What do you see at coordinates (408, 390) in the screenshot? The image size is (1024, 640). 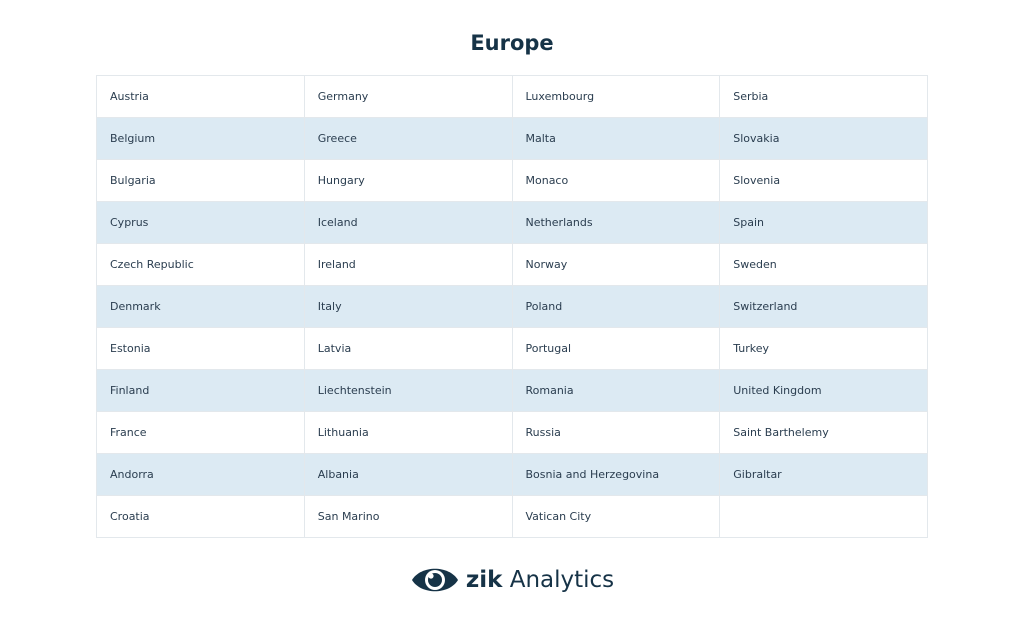 I see `table-cell: Liechtenstein` at bounding box center [408, 390].